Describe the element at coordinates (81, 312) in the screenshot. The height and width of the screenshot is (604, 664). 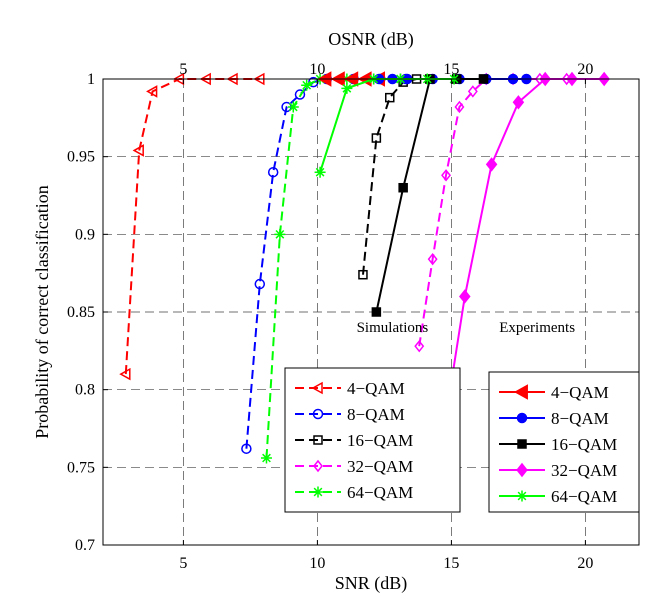
I see `y-tick-label-3: 0.85` at that location.